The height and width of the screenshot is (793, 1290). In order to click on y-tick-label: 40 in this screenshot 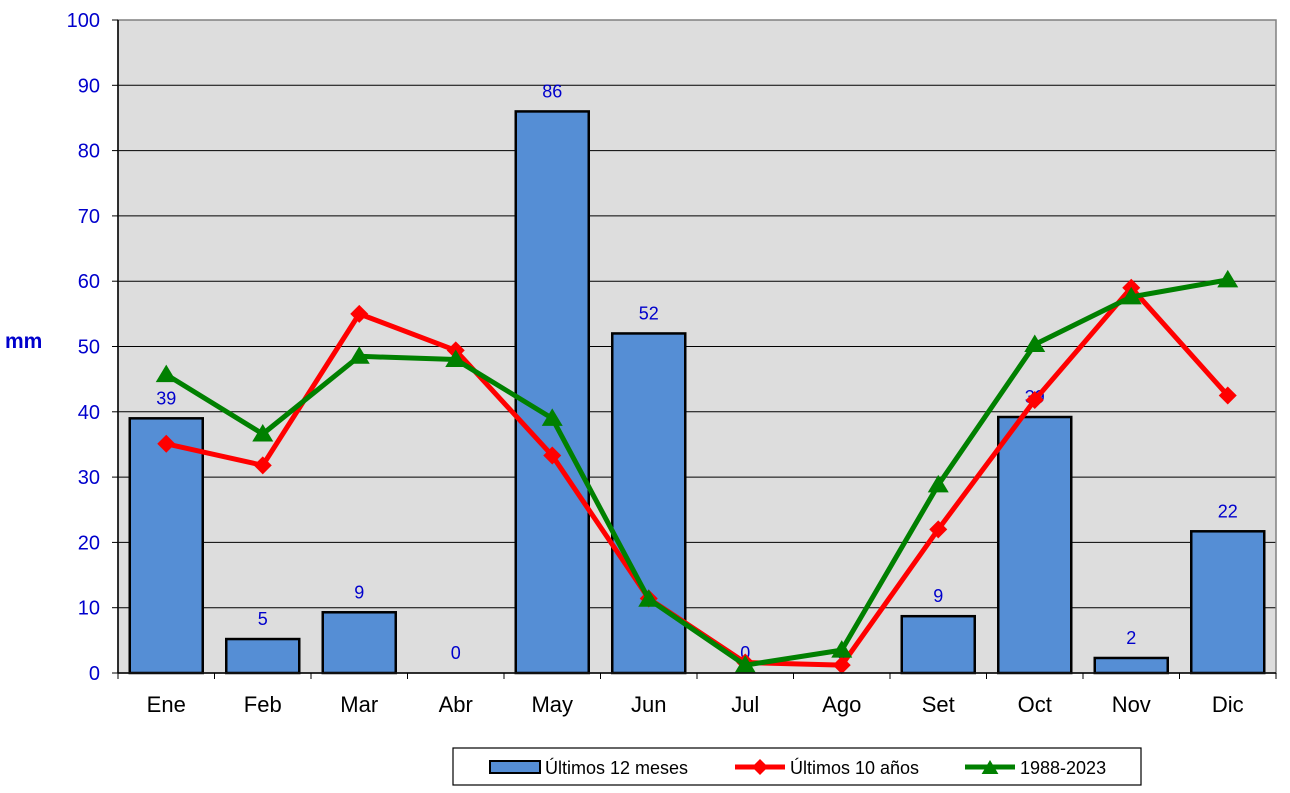, I will do `click(89, 413)`.